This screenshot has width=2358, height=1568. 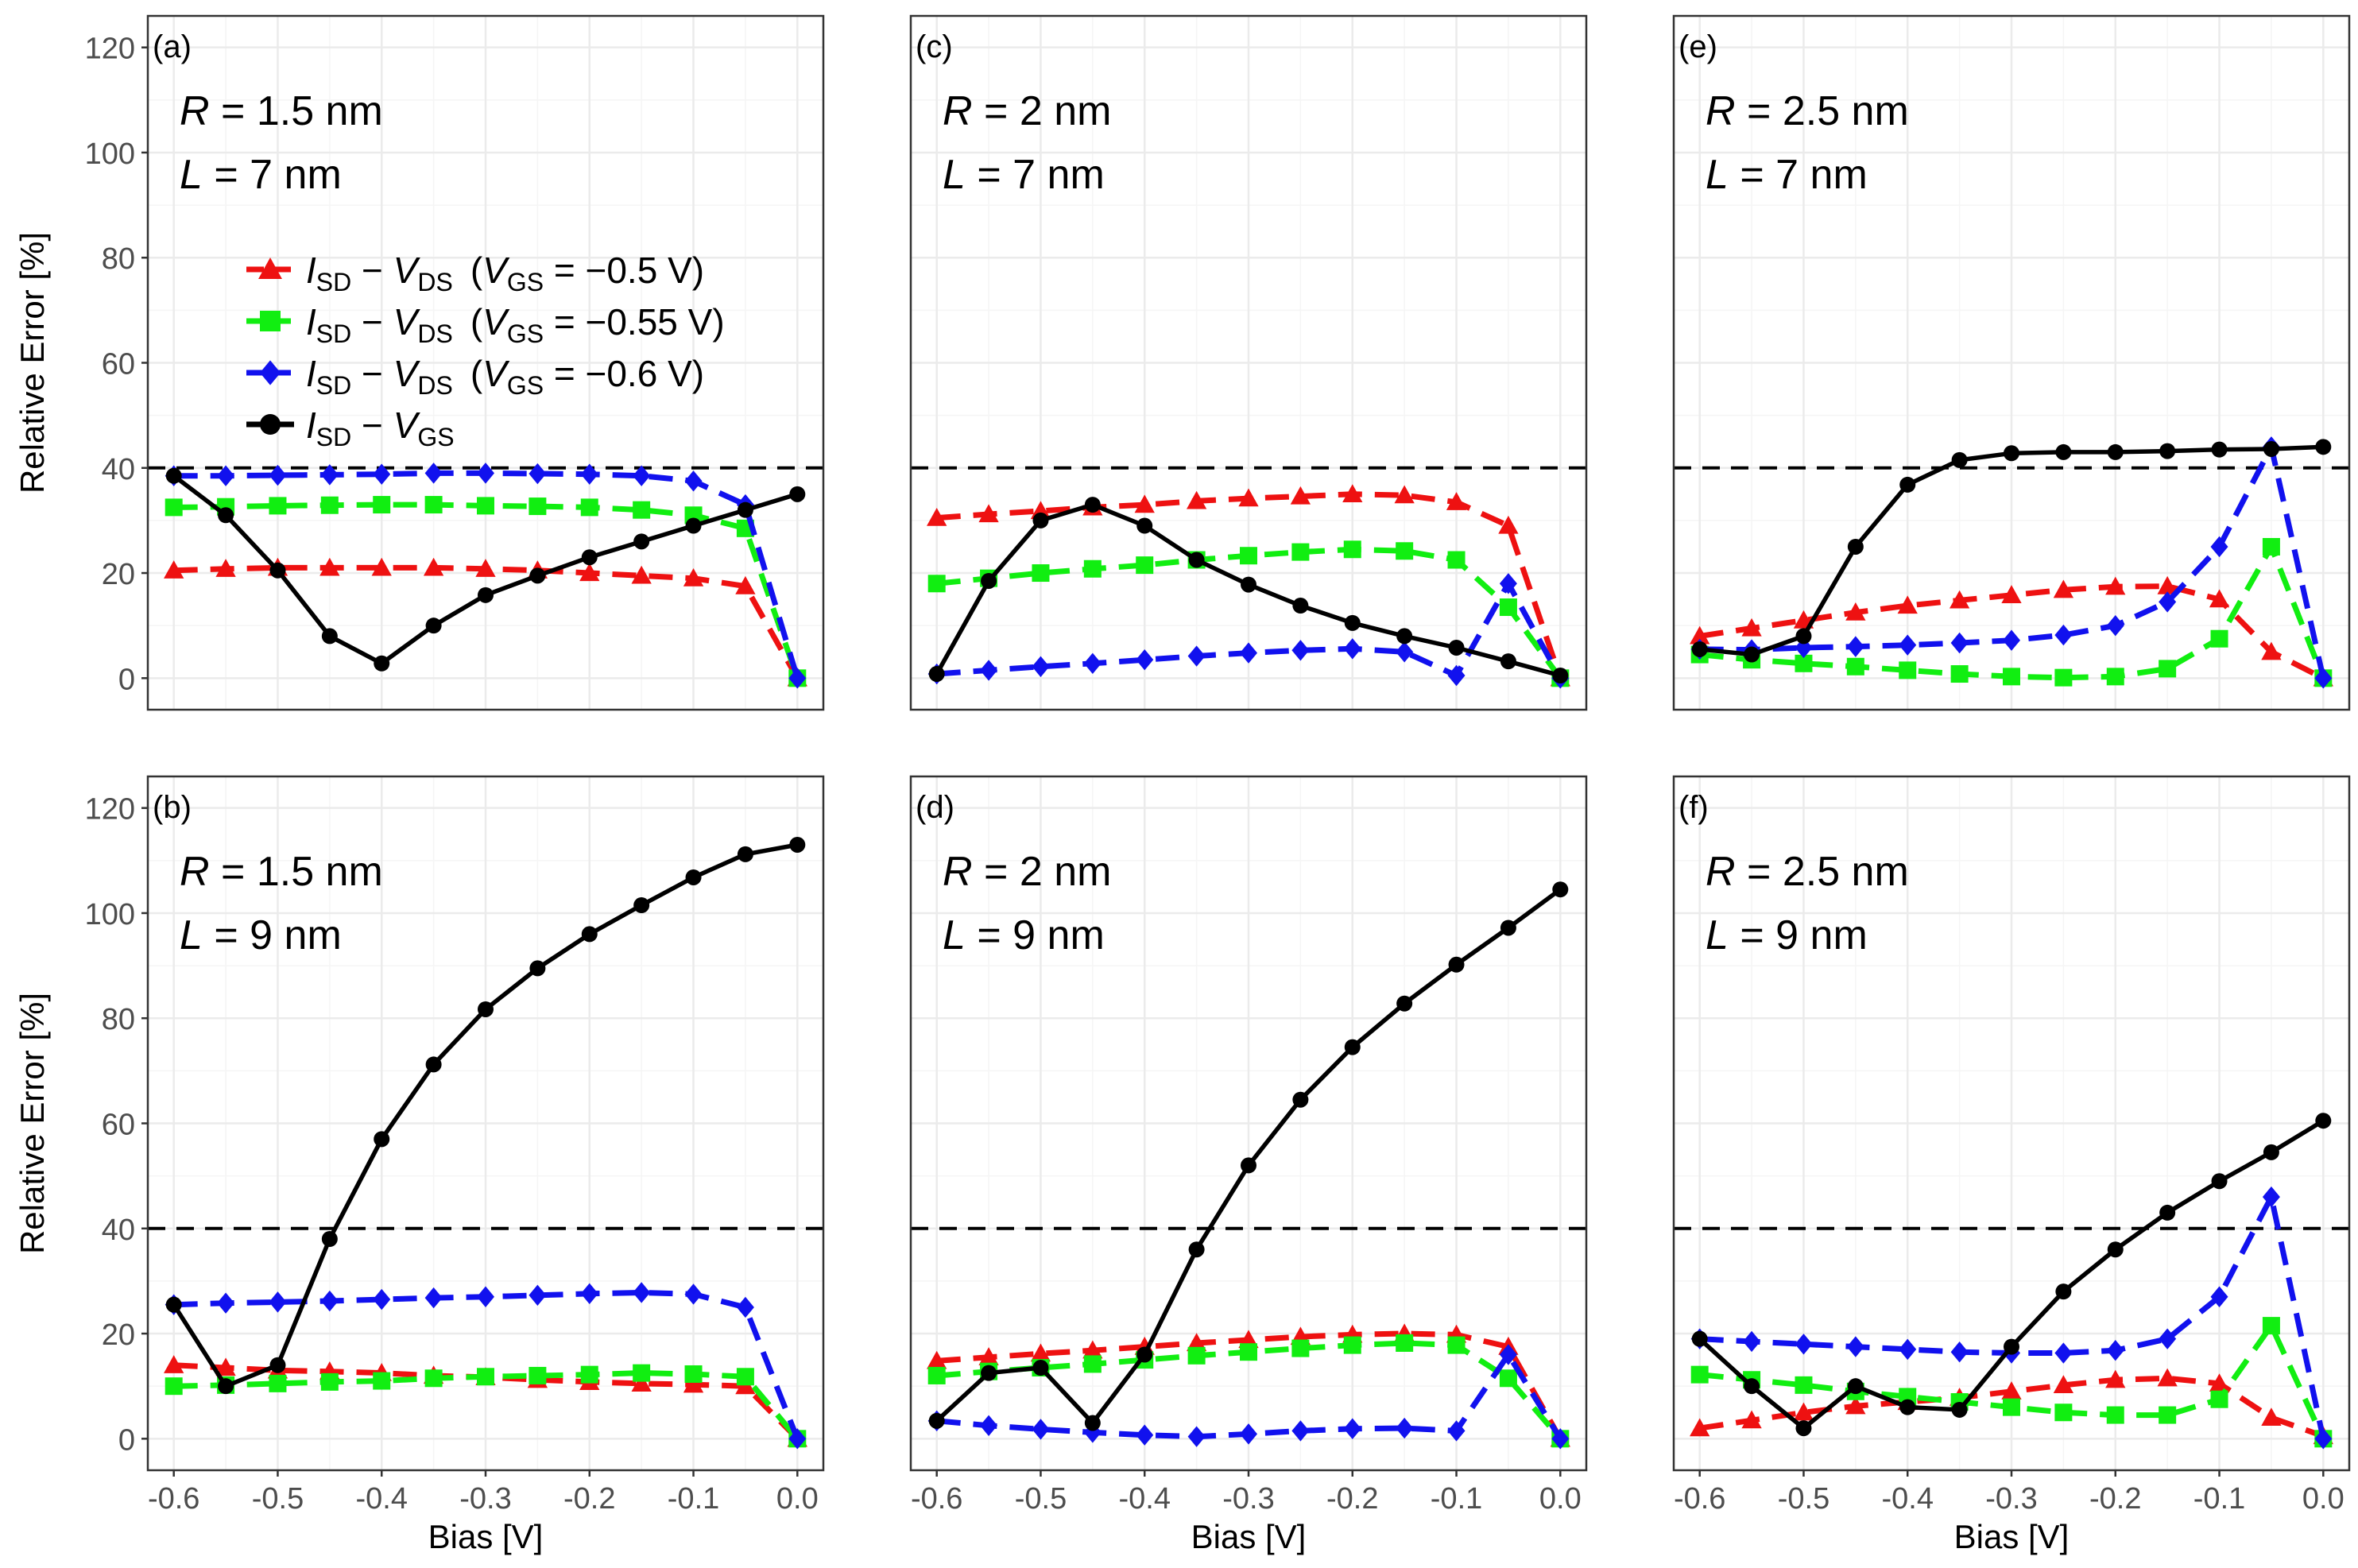 What do you see at coordinates (797, 1499) in the screenshot?
I see `x-tick-label: 0.0` at bounding box center [797, 1499].